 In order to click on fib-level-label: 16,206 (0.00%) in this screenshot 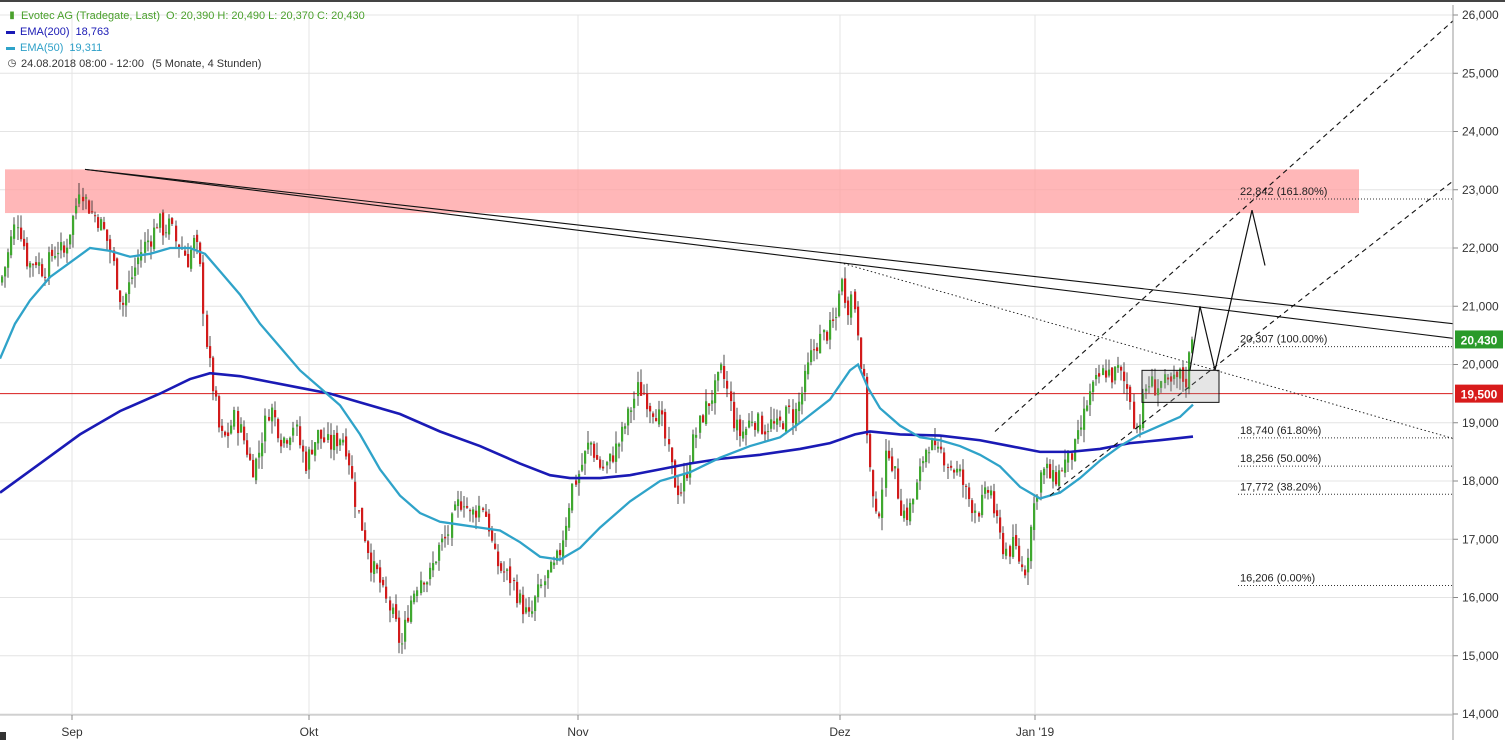, I will do `click(1277, 579)`.